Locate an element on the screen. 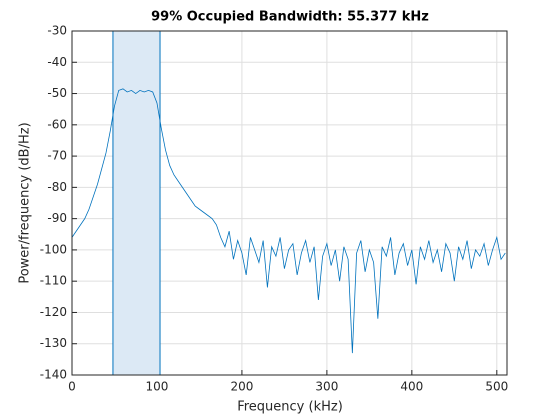 The height and width of the screenshot is (420, 560). y-tick-label: -30 is located at coordinates (57, 31).